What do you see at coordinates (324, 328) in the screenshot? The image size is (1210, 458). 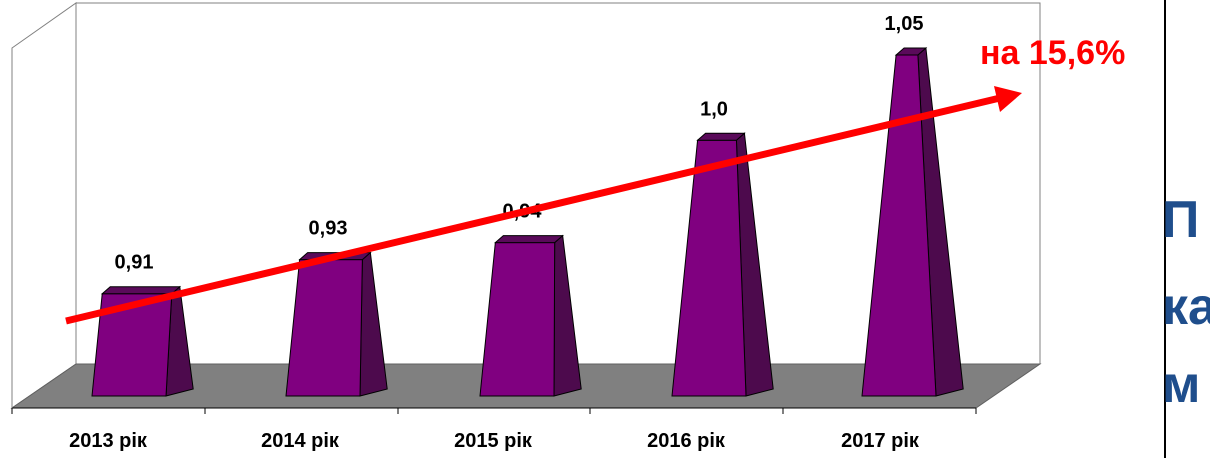 I see `bar-front-face` at bounding box center [324, 328].